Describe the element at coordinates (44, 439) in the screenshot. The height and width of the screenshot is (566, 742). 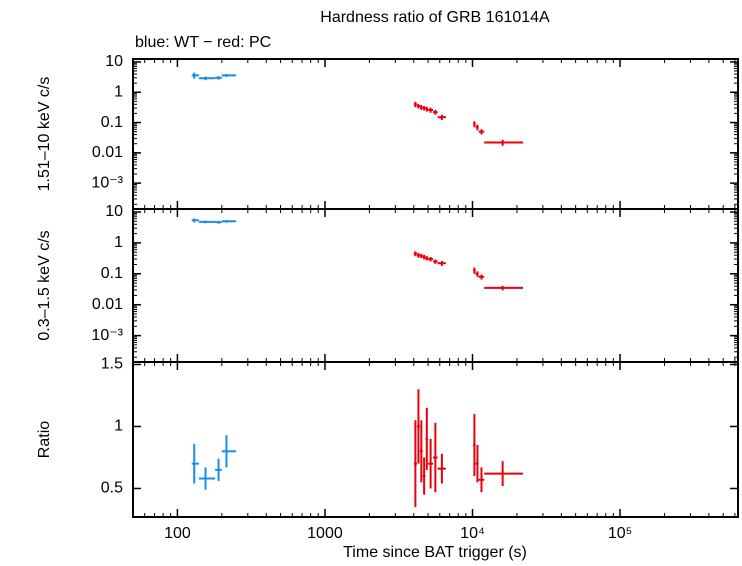
I see `y-axis-label: Ratio` at that location.